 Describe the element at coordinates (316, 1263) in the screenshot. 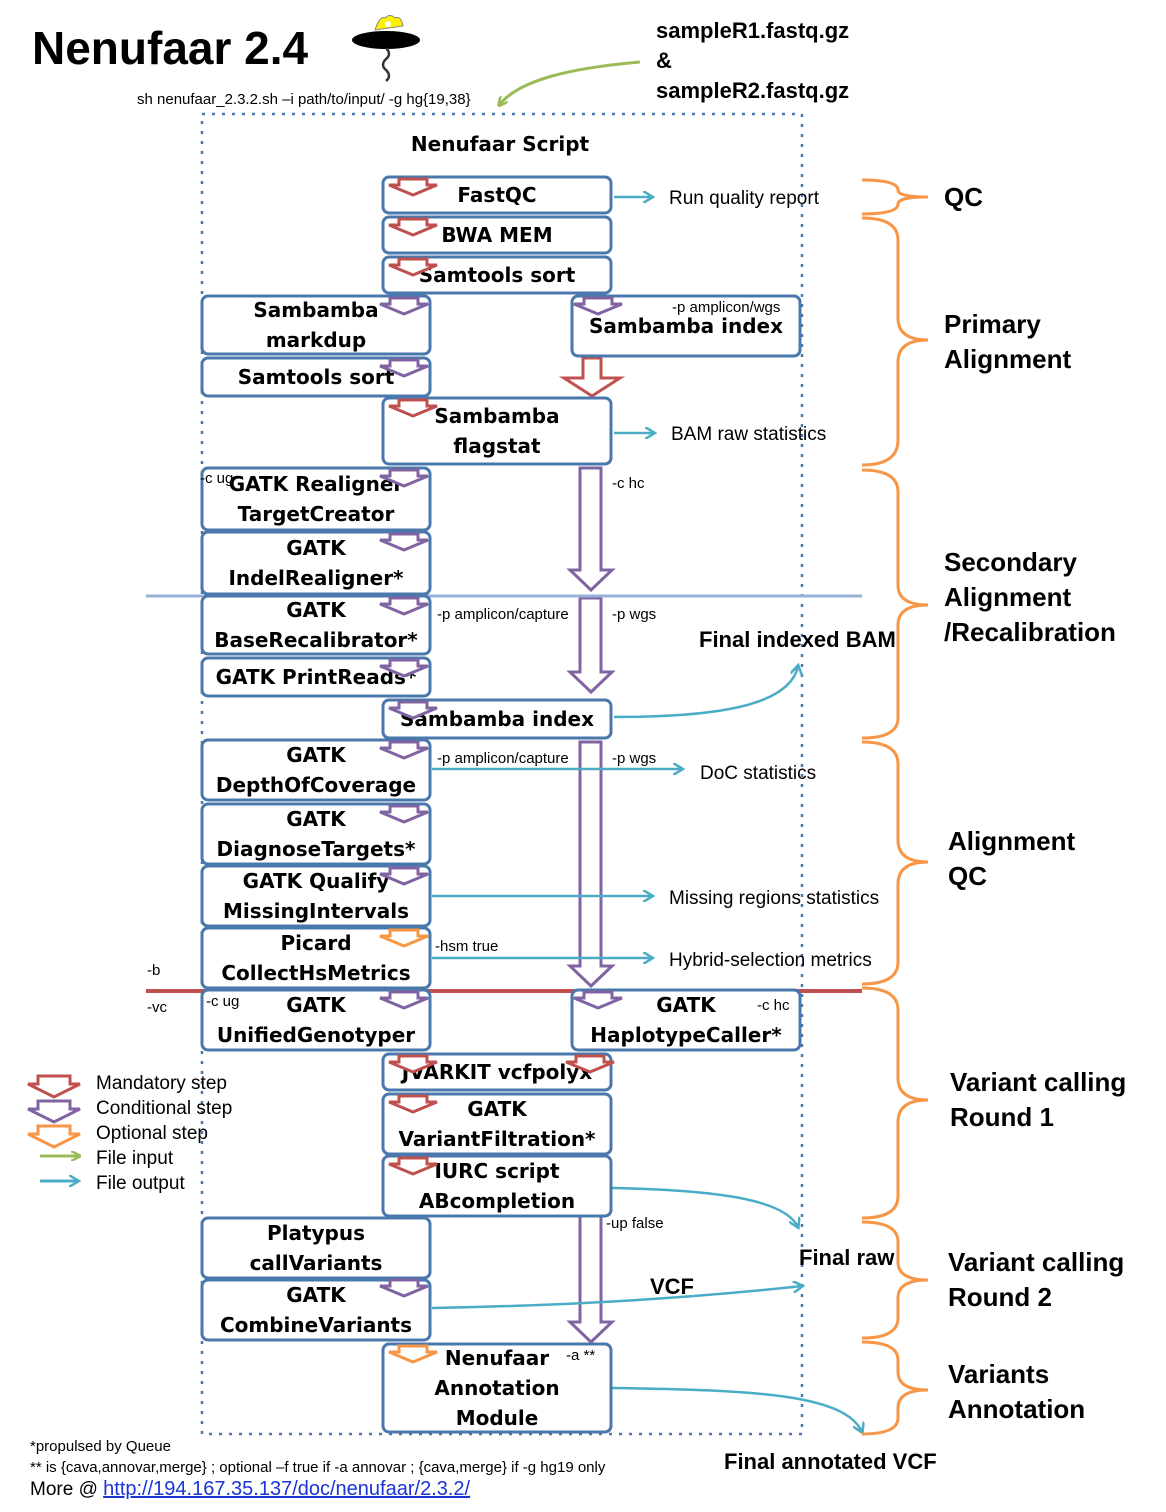

I see `step-label: callVariants` at that location.